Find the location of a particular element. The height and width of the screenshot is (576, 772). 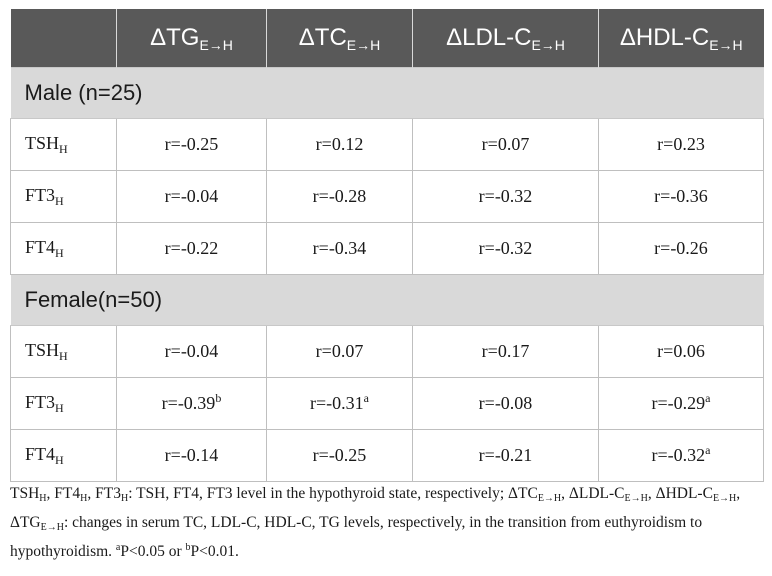

table-row: TSHH r=-0.25 r=0.12 r=0.07 r=0.23 is located at coordinates (387, 144).